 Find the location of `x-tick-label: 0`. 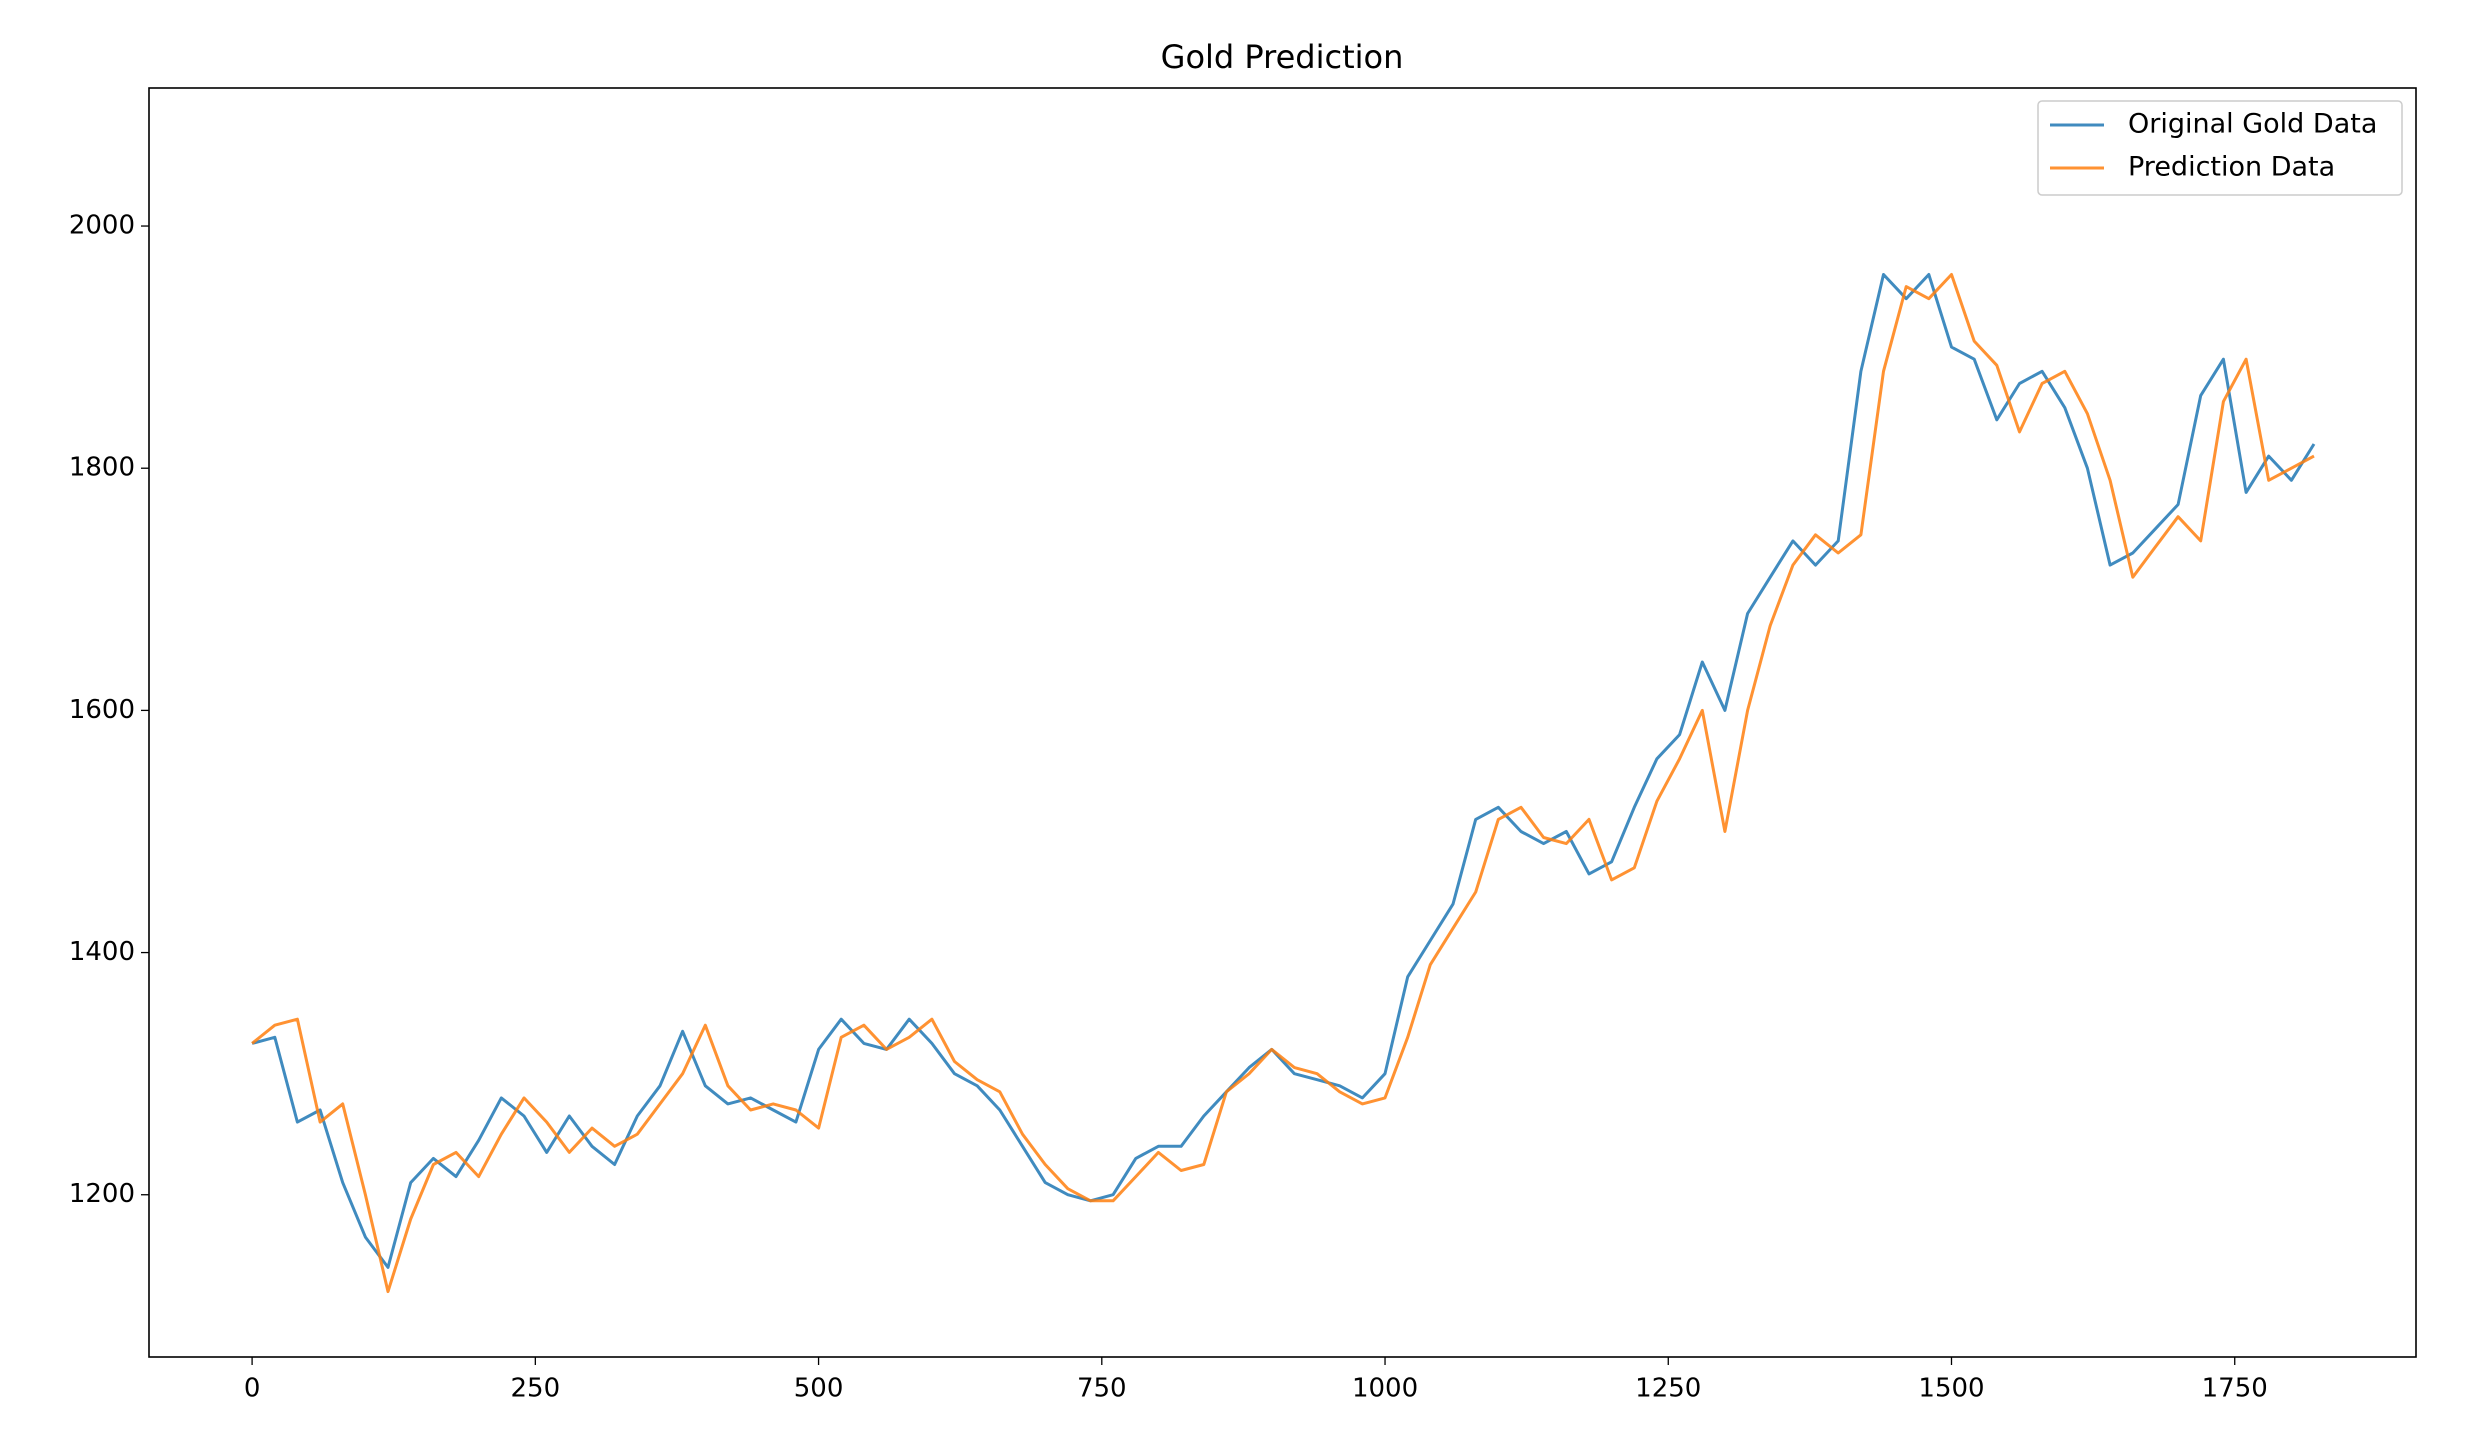

x-tick-label: 0 is located at coordinates (252, 1389).